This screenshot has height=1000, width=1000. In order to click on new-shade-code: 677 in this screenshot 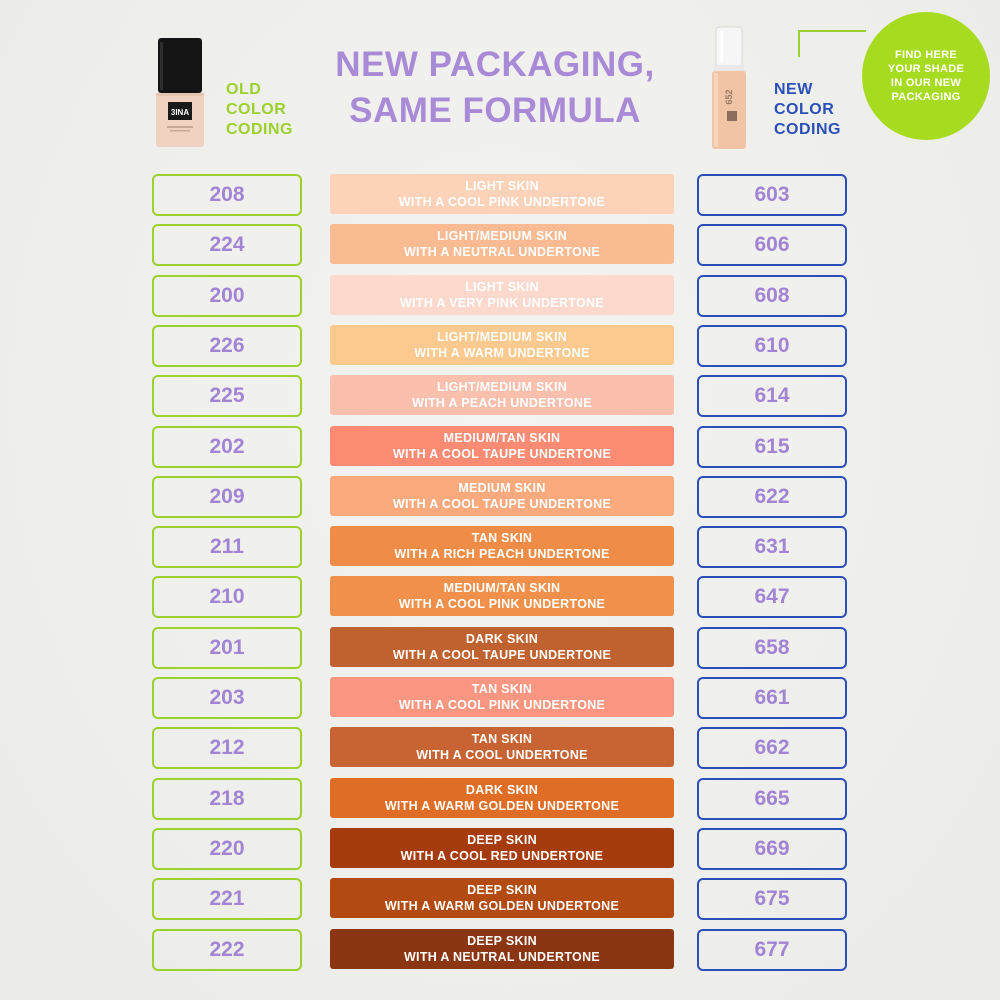, I will do `click(772, 949)`.